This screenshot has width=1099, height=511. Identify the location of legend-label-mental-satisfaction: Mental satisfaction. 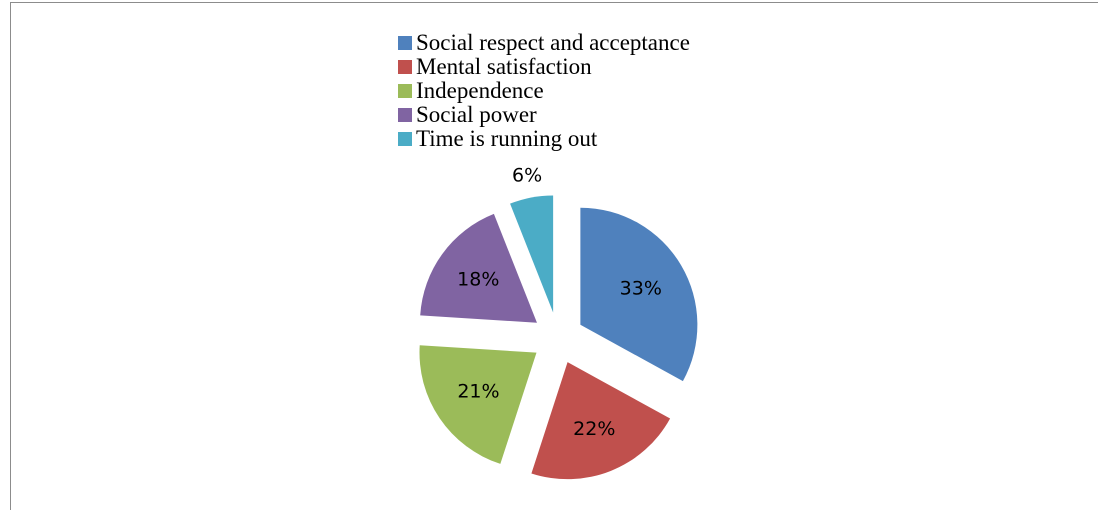
(504, 66).